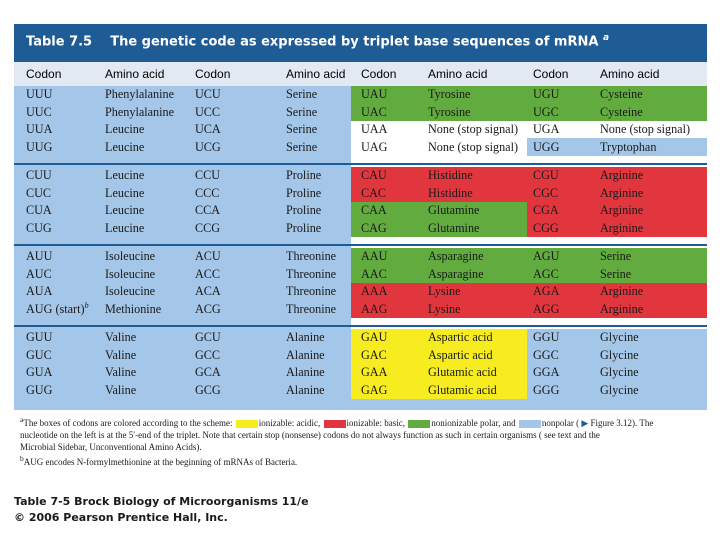  I want to click on codon-cell: GUA, so click(39, 372).